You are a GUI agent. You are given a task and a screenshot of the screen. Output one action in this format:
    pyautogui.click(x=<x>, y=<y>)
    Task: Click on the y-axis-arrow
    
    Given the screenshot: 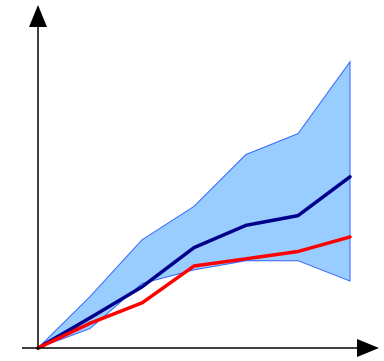 What is the action you would take?
    pyautogui.click(x=38, y=16)
    